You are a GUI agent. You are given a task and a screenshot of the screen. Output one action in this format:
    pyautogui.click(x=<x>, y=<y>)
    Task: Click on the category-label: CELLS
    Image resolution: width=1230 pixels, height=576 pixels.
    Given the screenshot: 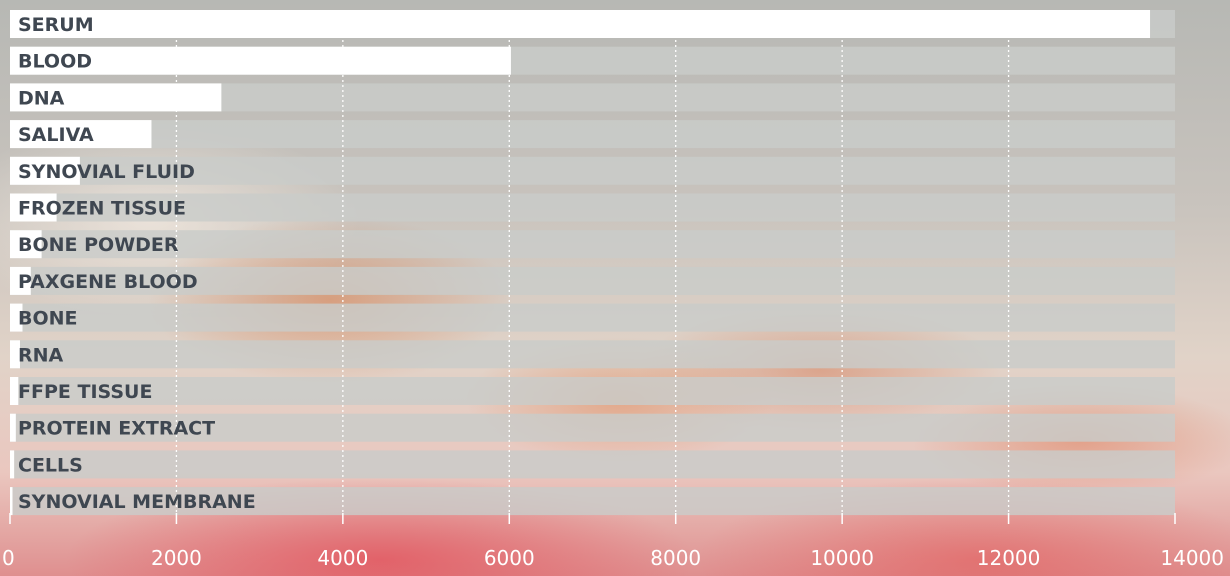 What is the action you would take?
    pyautogui.click(x=50, y=465)
    